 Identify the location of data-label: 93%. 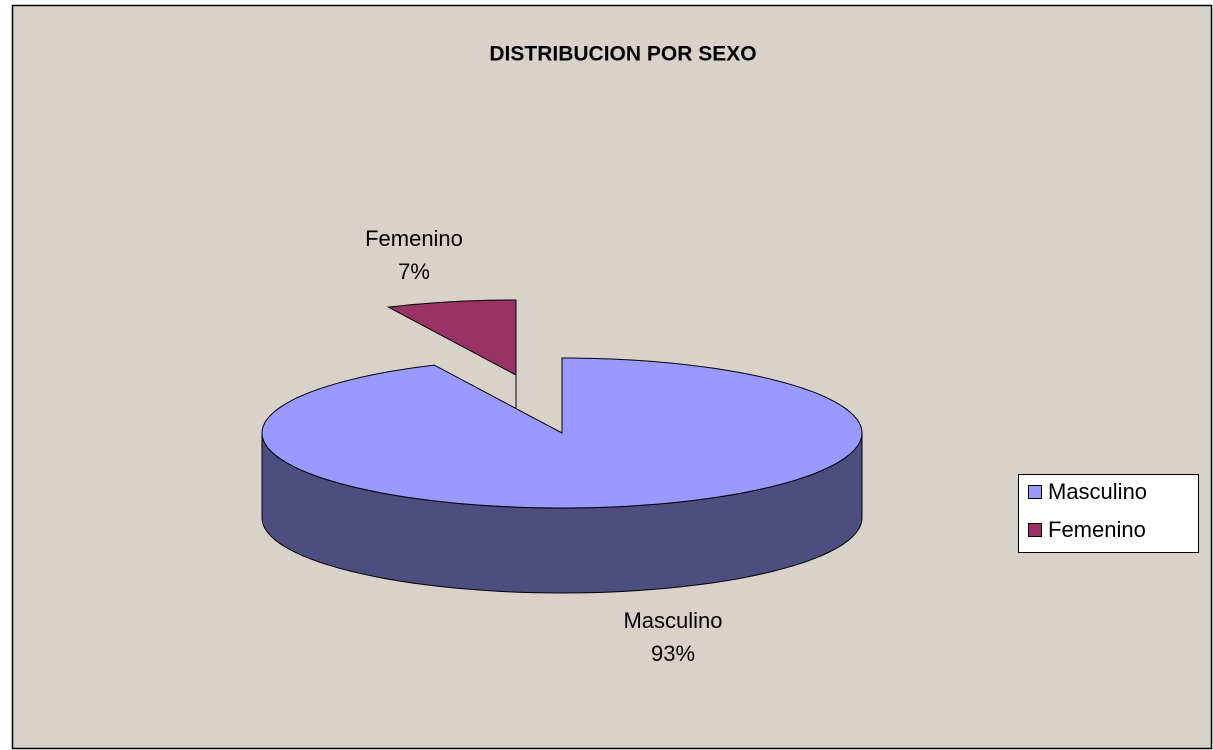
(673, 653).